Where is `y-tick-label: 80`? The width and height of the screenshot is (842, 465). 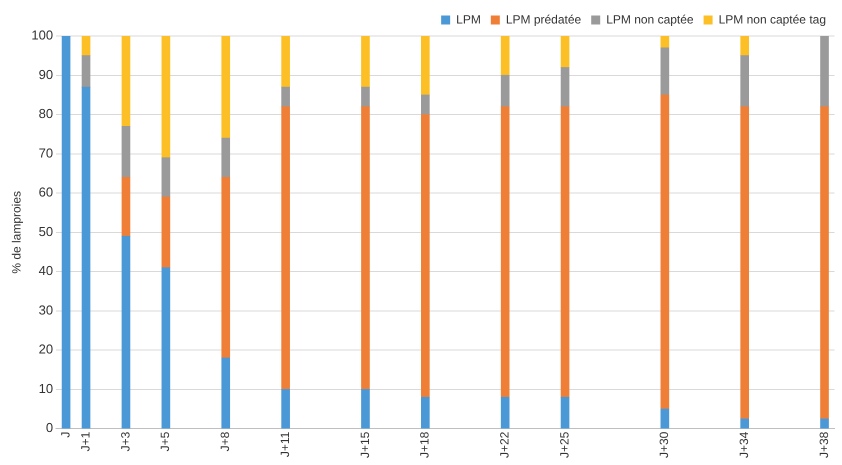 y-tick-label: 80 is located at coordinates (46, 114).